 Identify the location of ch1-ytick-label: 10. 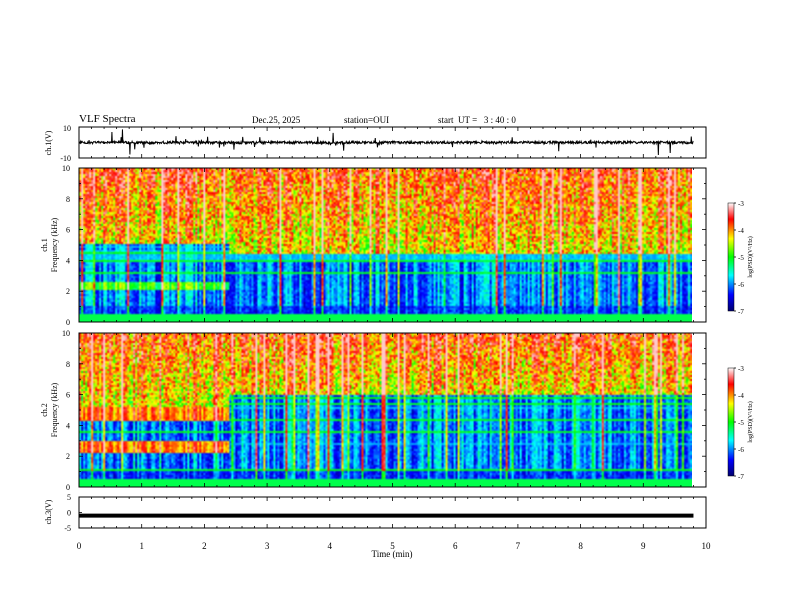
(67, 128).